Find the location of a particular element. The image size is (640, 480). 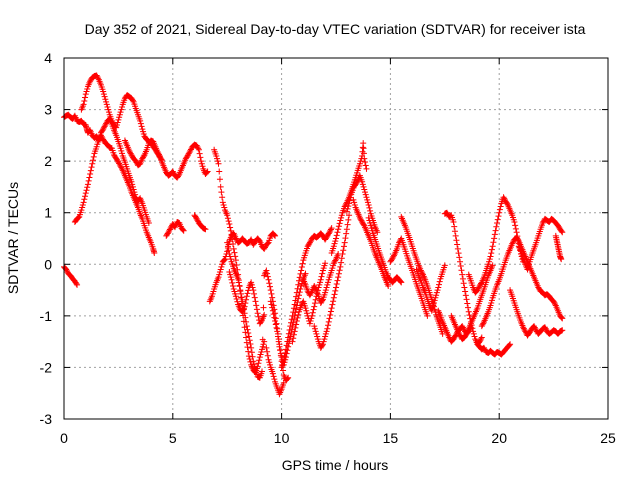

x-tick-label: 0 is located at coordinates (64, 438).